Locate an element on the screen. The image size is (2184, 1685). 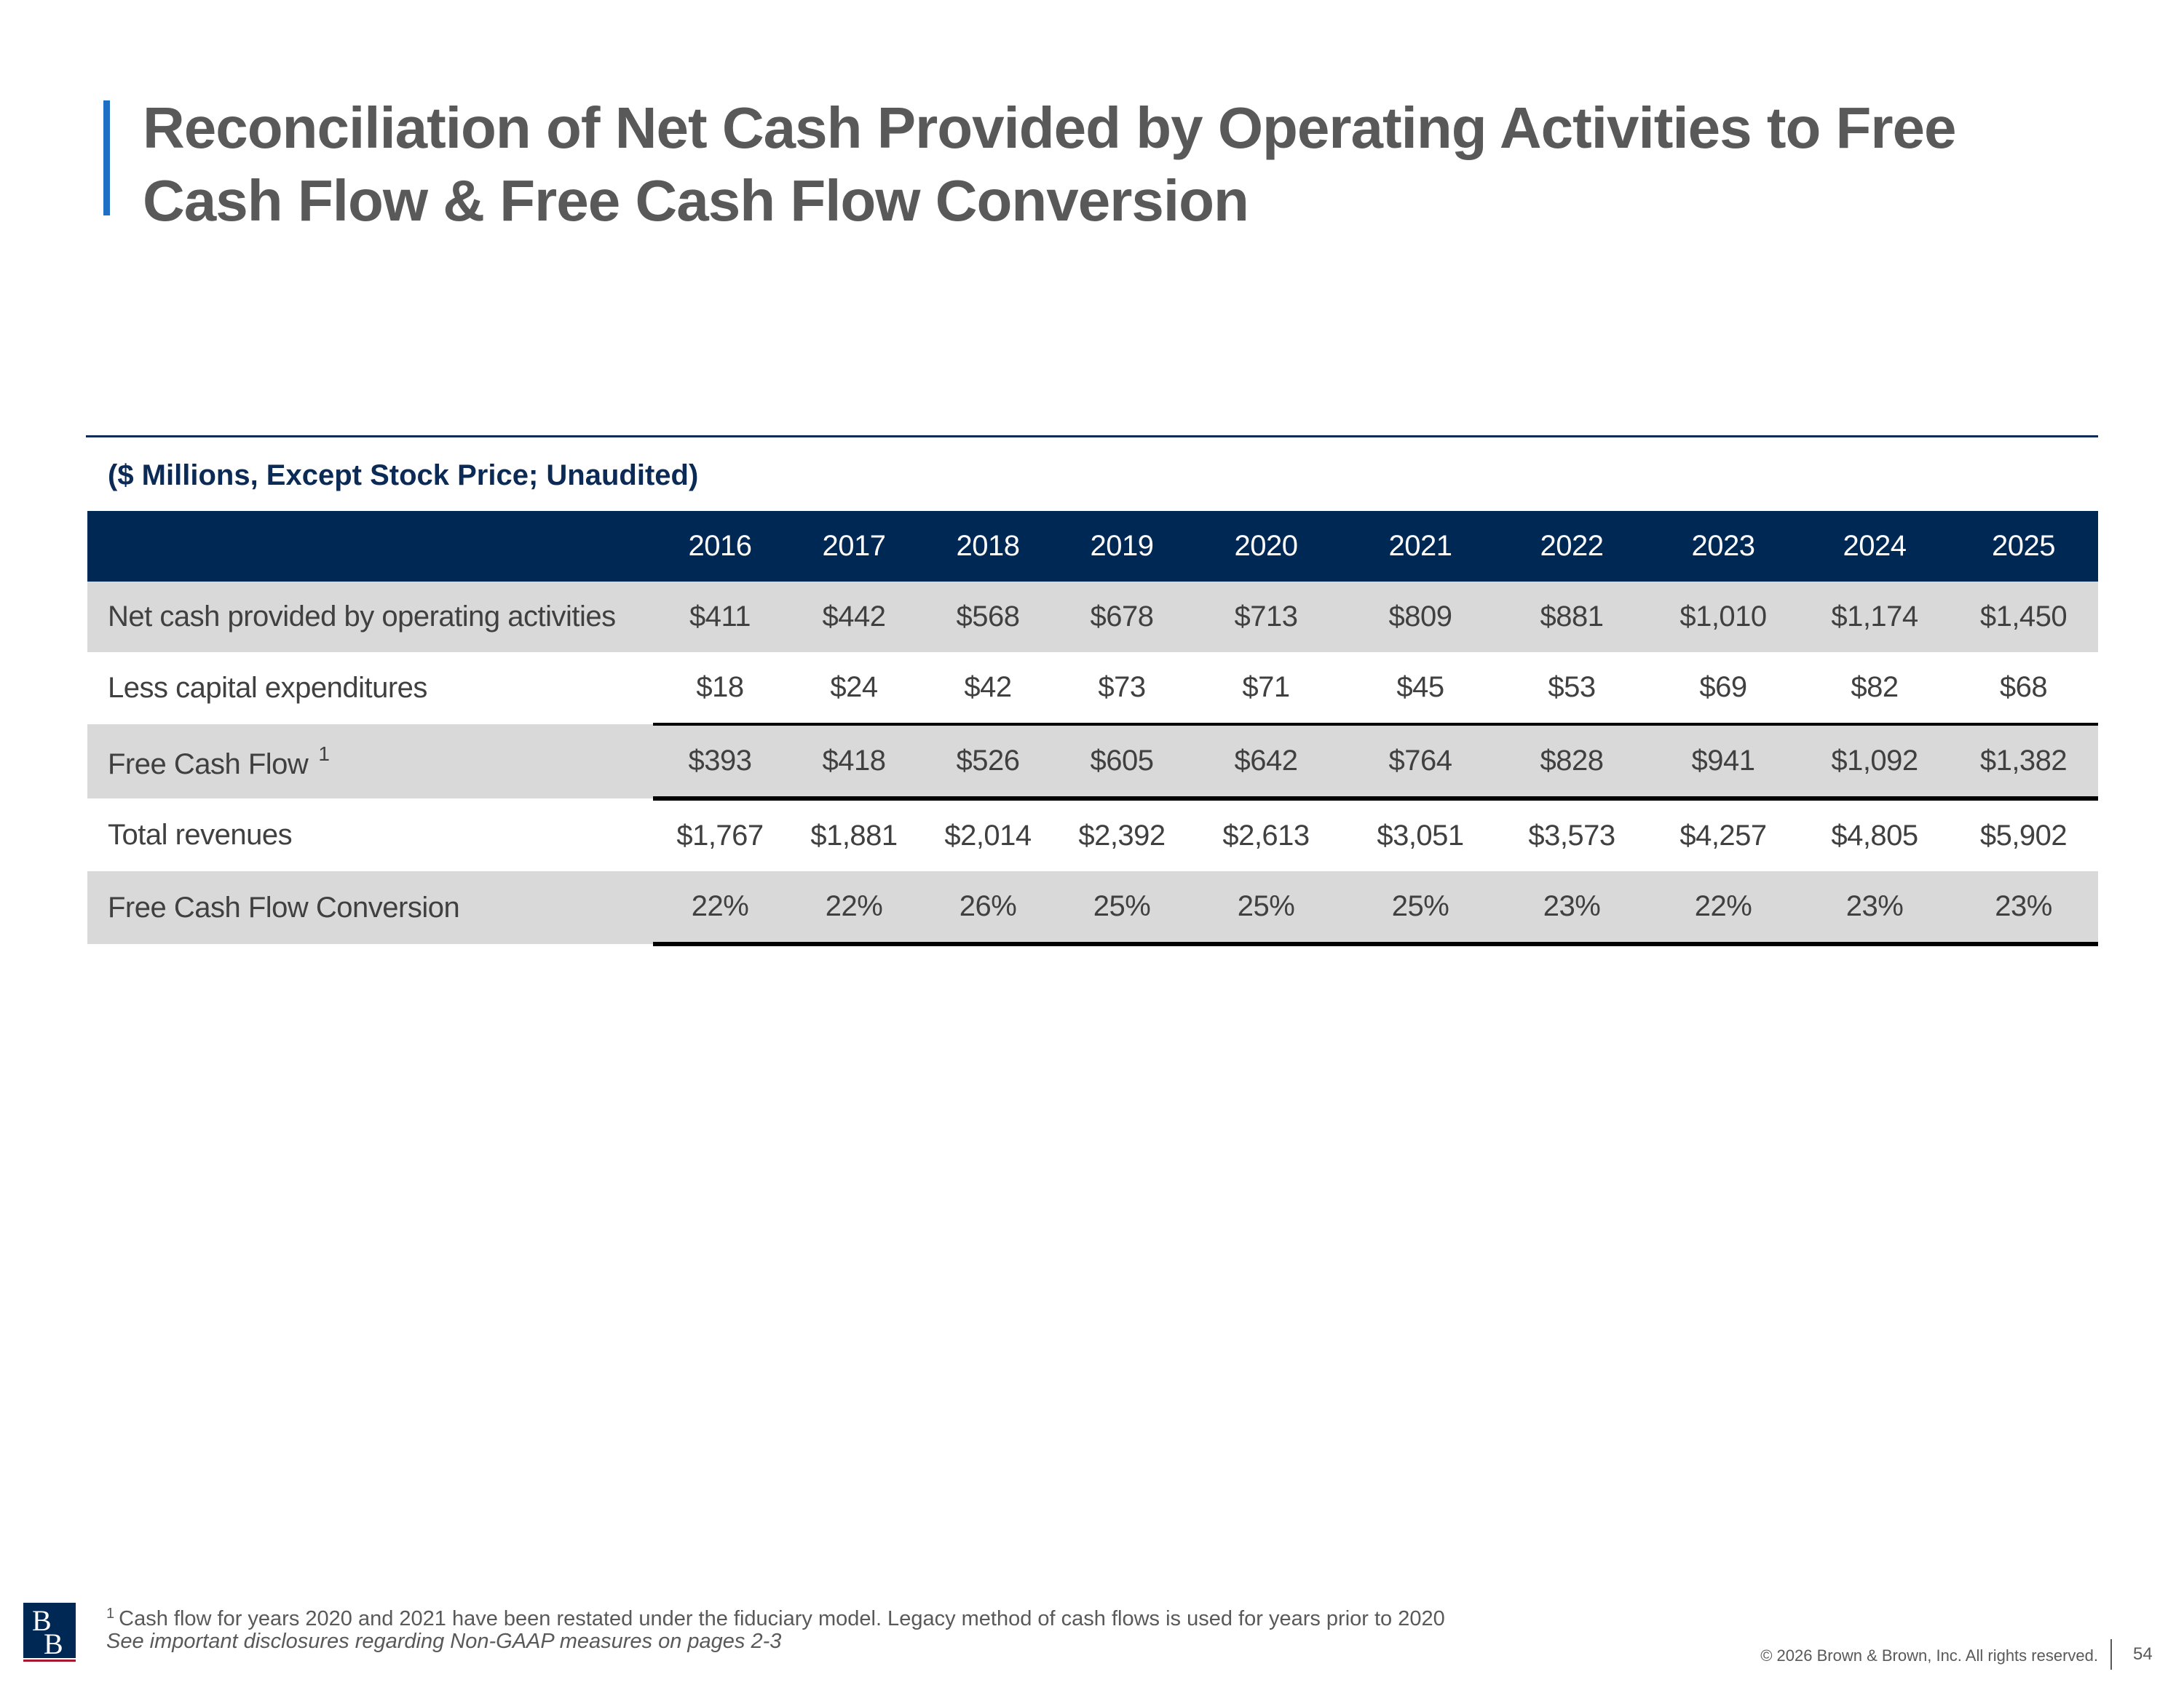
page-number: 54 is located at coordinates (2143, 1654).